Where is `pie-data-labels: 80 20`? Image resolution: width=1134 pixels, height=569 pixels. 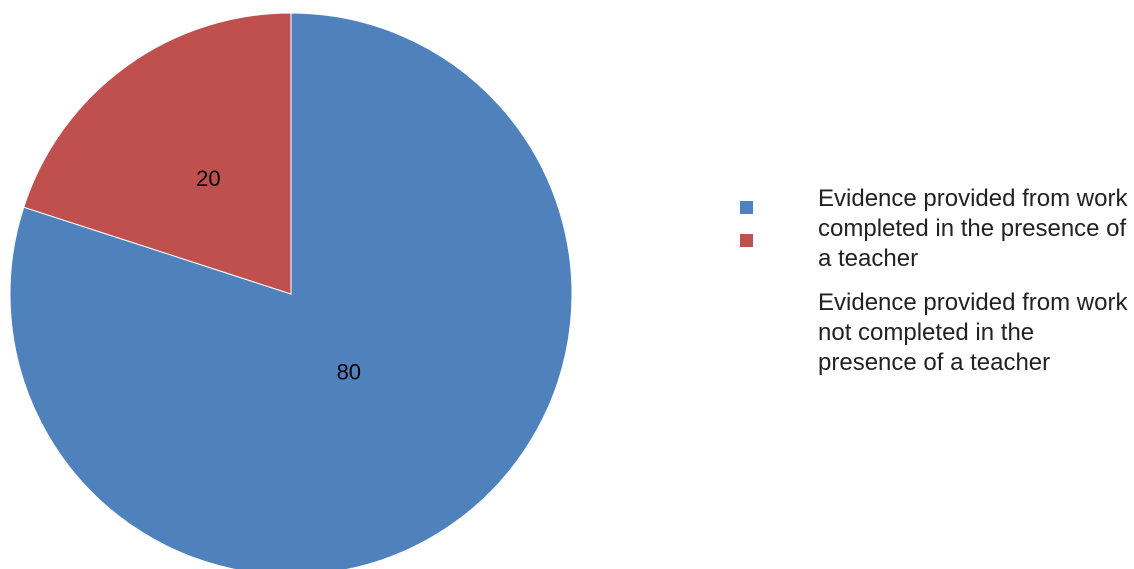
pie-data-labels: 80 20 is located at coordinates (278, 275).